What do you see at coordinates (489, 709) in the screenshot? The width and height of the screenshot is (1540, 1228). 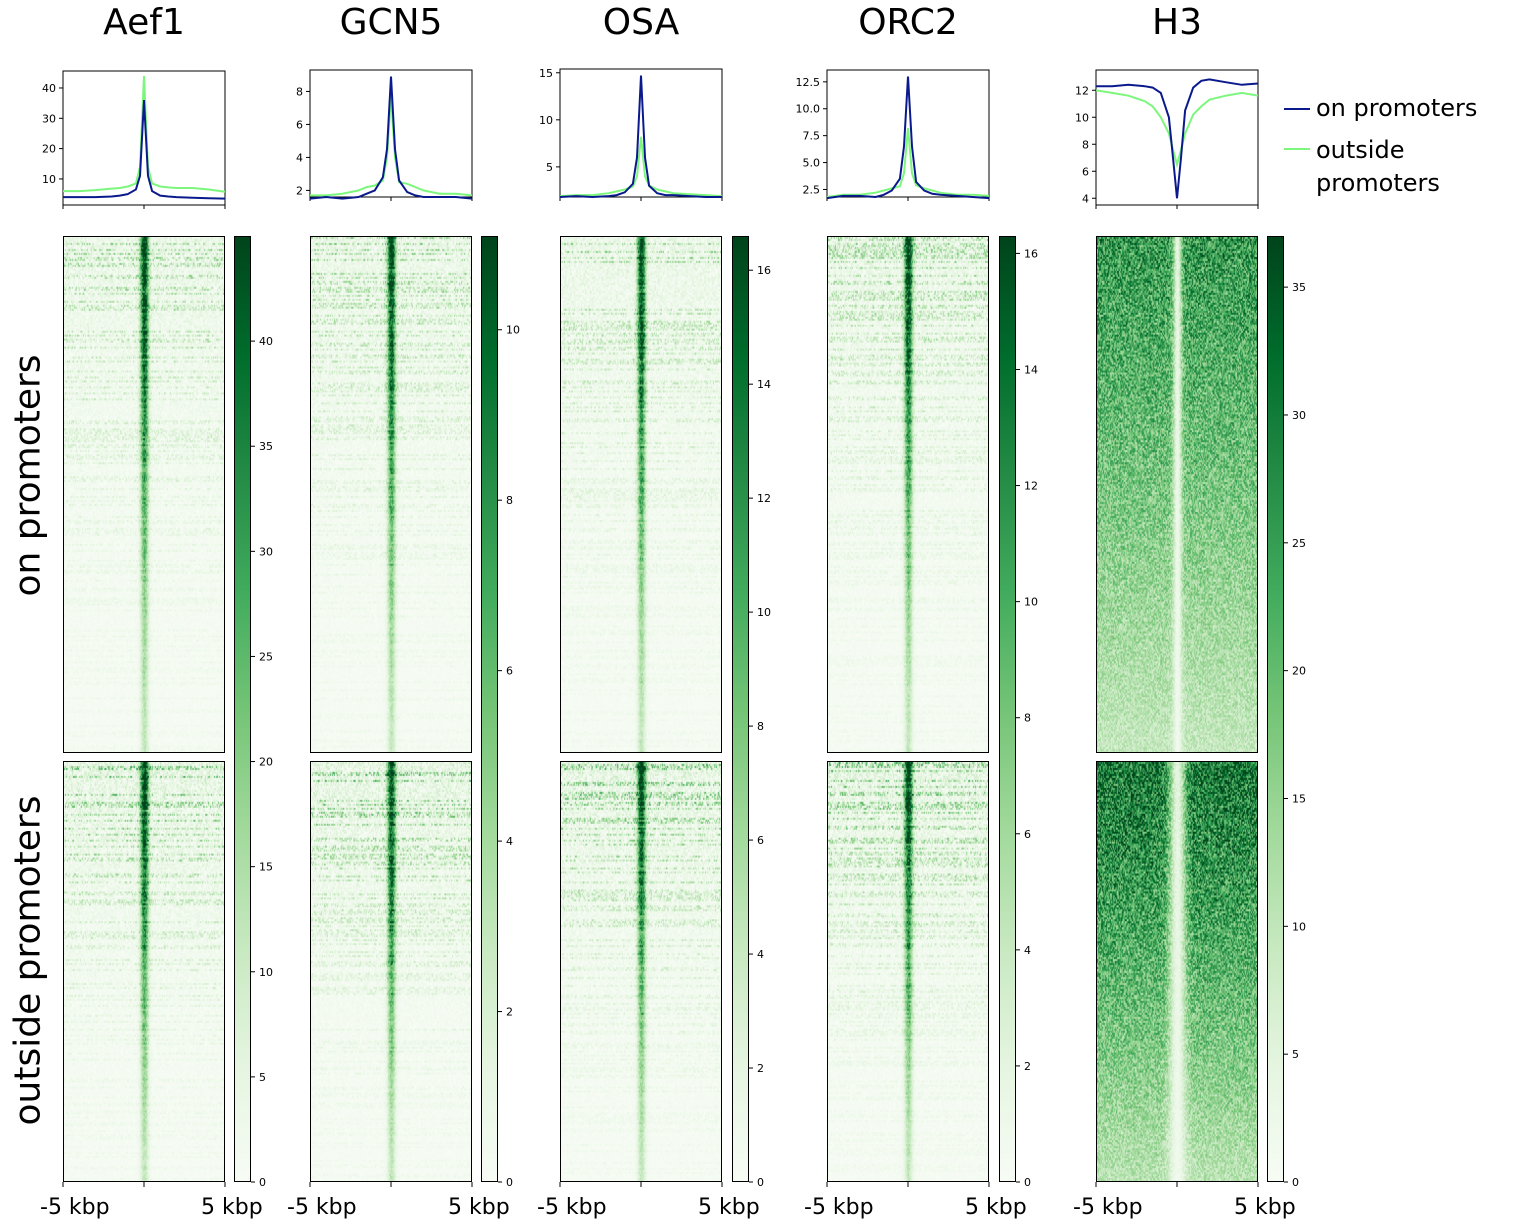 I see `colorbar-gcn5` at bounding box center [489, 709].